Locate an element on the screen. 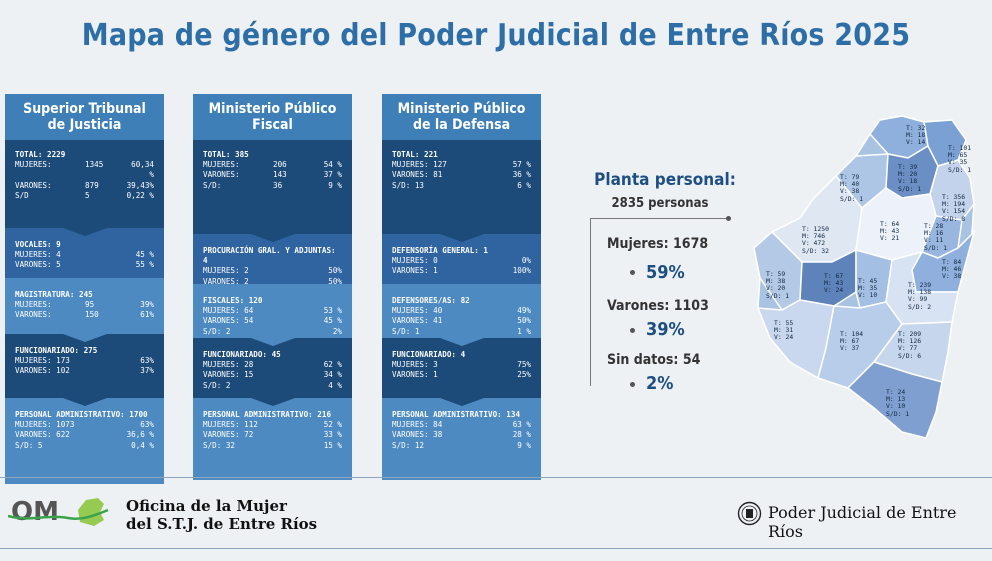 This screenshot has width=992, height=561. map-label: T: 84 M: 46 V: 38 is located at coordinates (952, 269).